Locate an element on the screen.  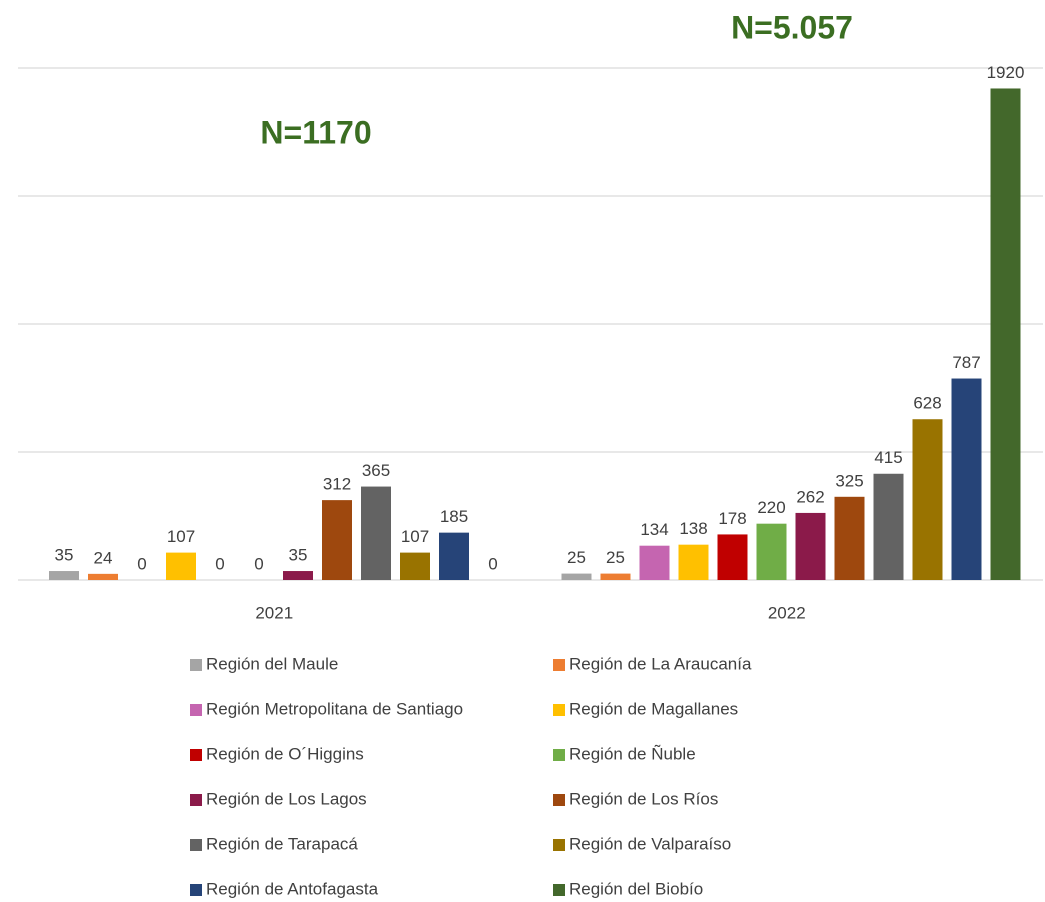
annotation: N=5.057 is located at coordinates (792, 27).